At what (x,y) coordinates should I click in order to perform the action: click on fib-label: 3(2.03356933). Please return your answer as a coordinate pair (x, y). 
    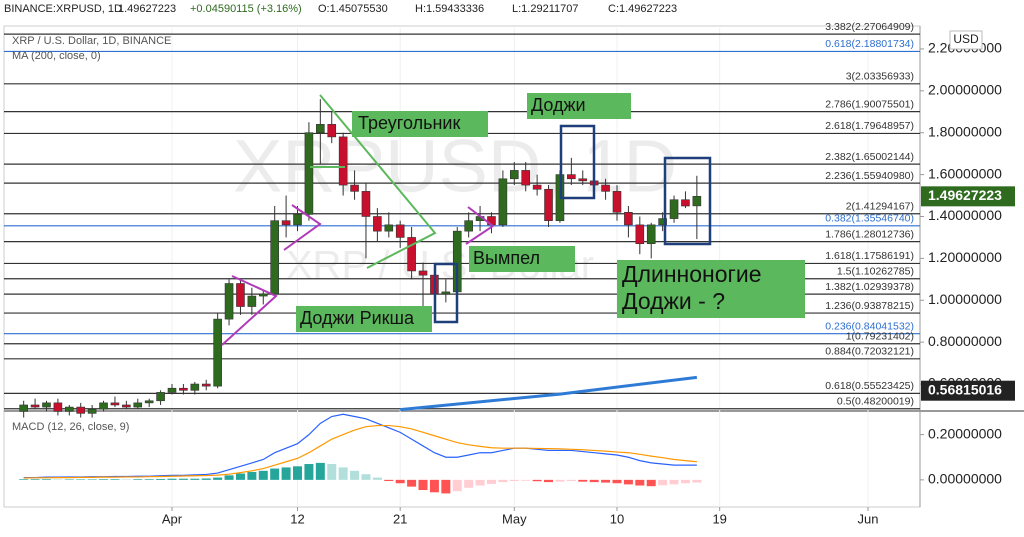
    Looking at the image, I should click on (880, 77).